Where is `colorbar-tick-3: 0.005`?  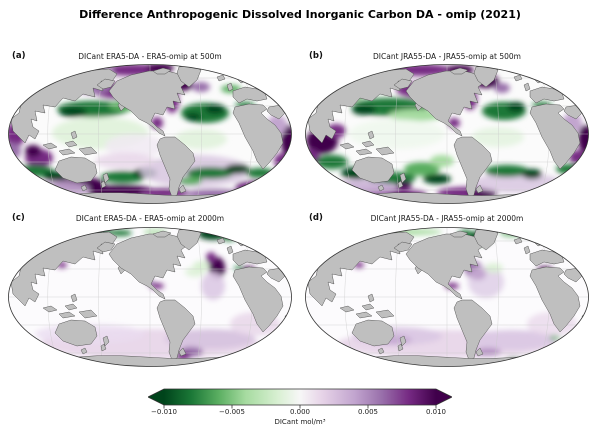 colorbar-tick-3: 0.005 is located at coordinates (368, 412).